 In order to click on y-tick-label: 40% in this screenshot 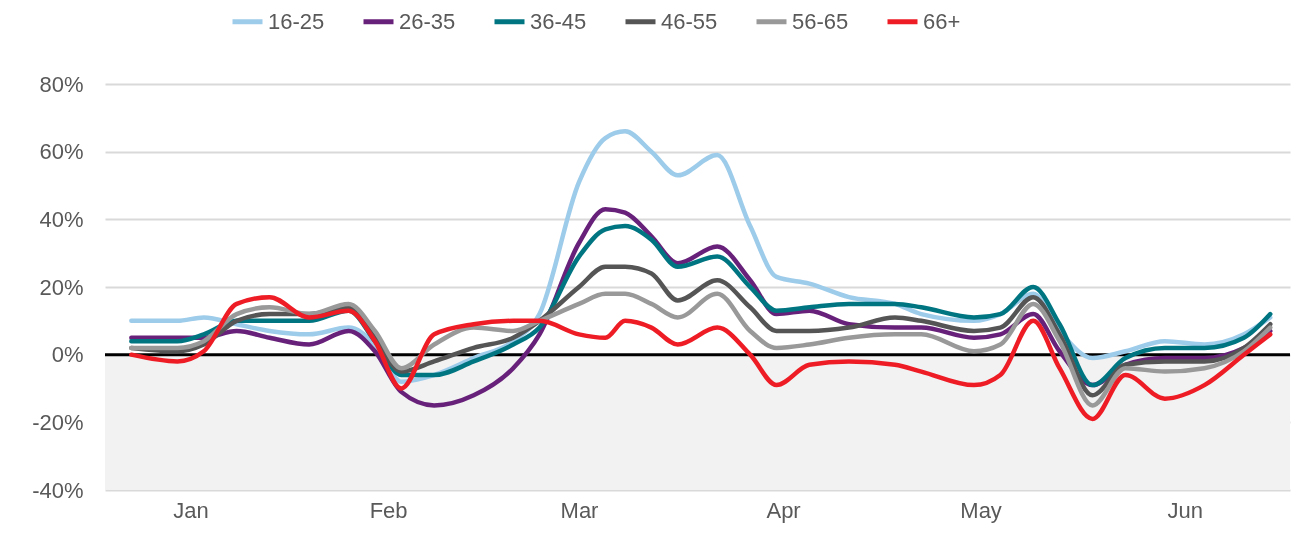, I will do `click(61, 219)`.